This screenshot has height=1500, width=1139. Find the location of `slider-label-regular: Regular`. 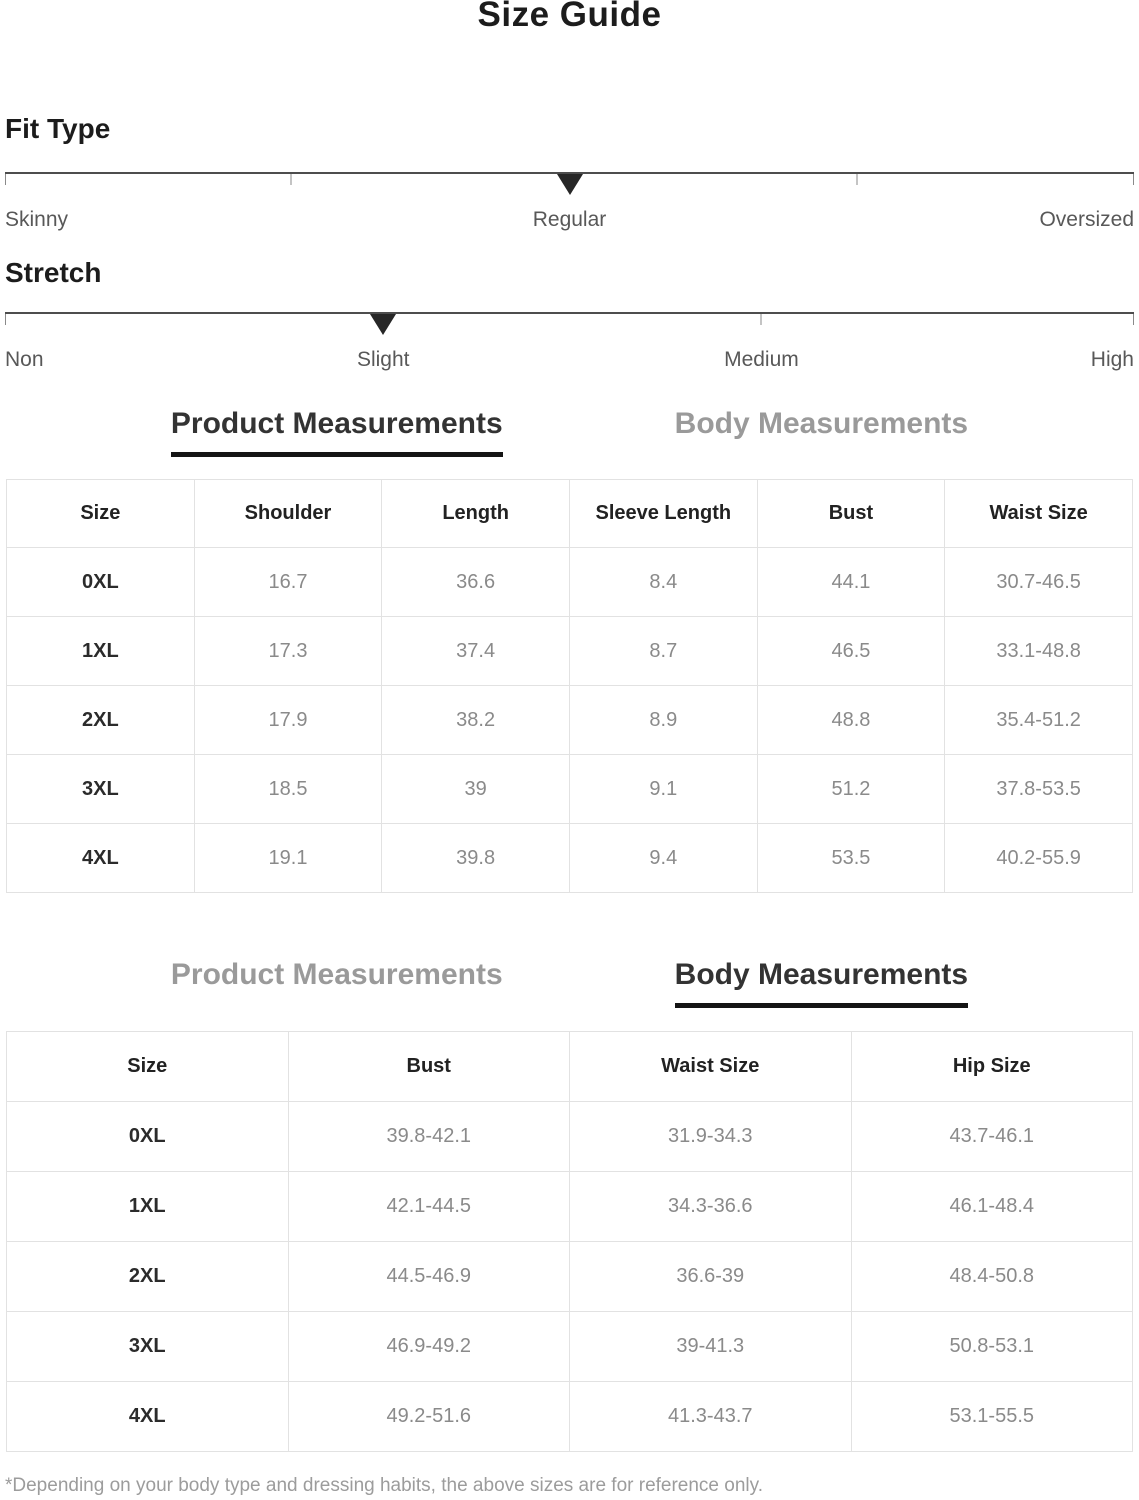

slider-label-regular: Regular is located at coordinates (569, 219).